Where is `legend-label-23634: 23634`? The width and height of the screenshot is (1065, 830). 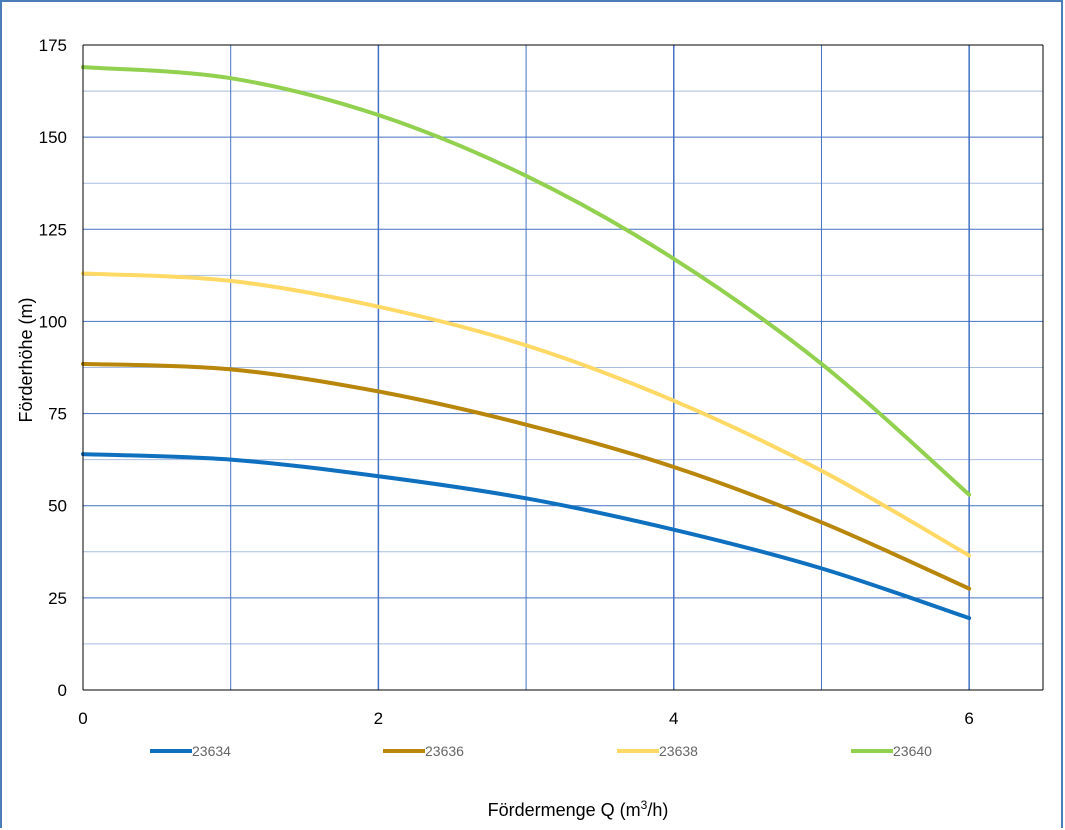
legend-label-23634: 23634 is located at coordinates (211, 751).